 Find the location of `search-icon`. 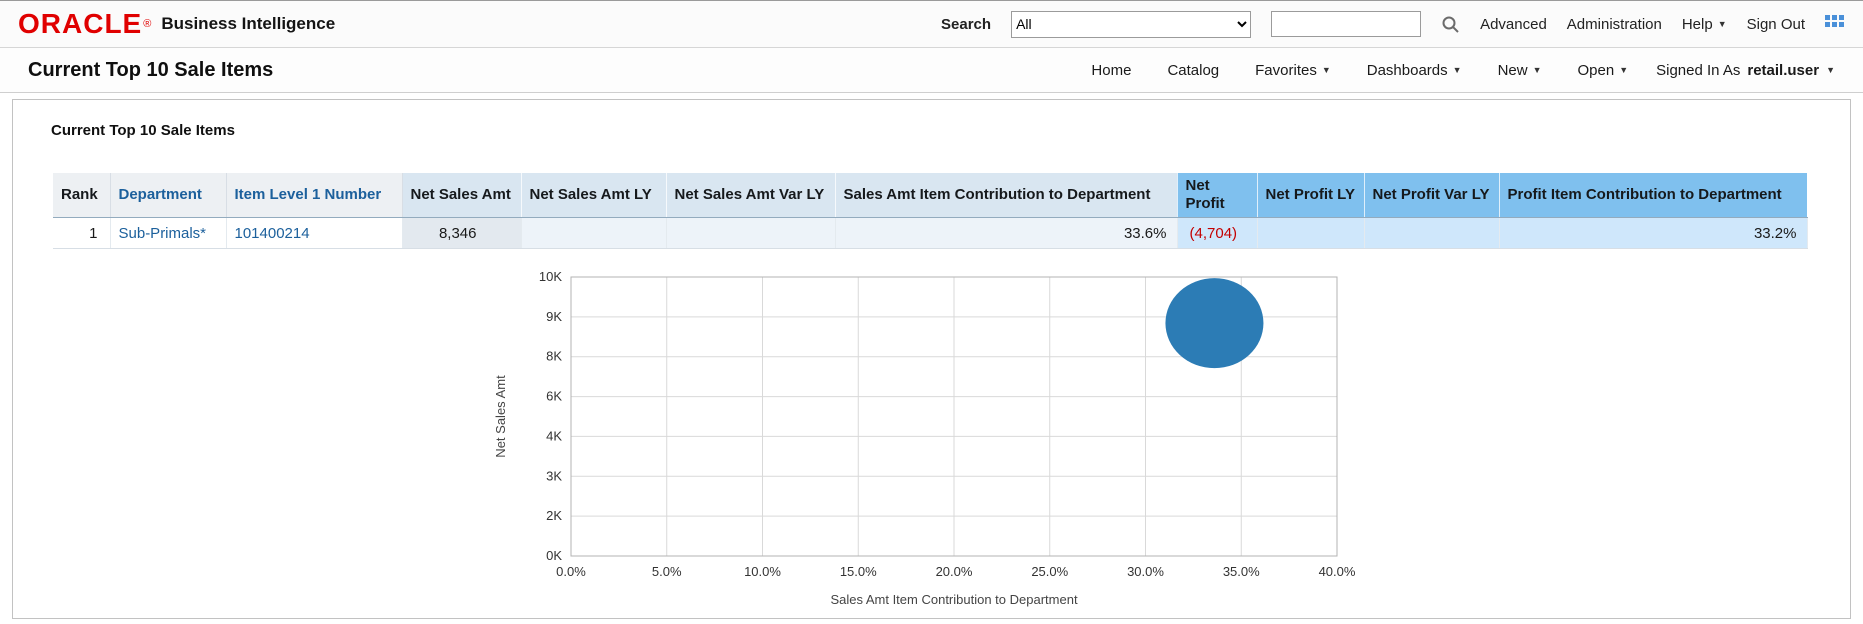

search-icon is located at coordinates (1450, 24).